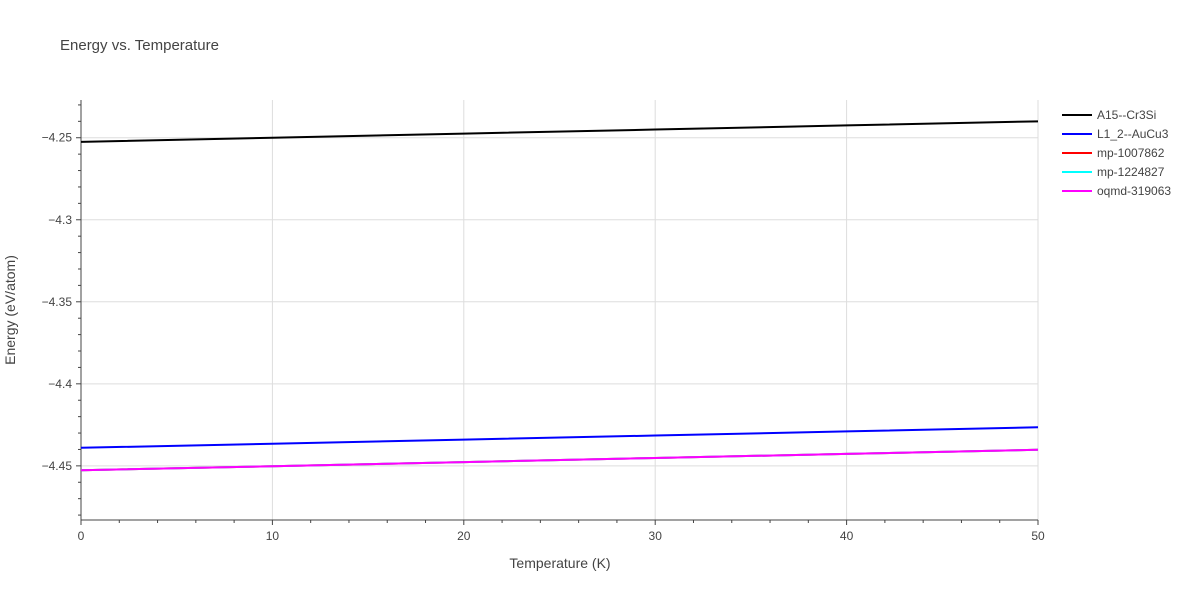  What do you see at coordinates (57, 466) in the screenshot?
I see `y-tick-label: −4.45` at bounding box center [57, 466].